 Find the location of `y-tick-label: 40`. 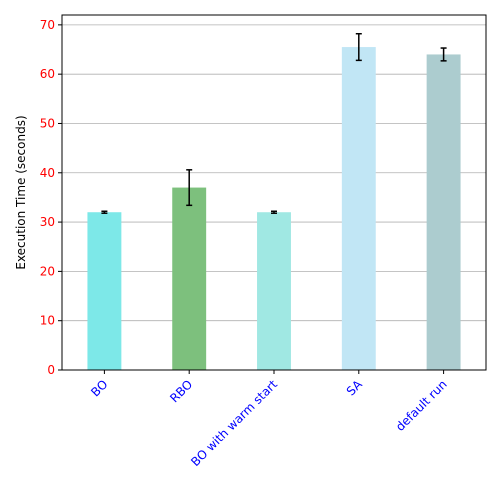

y-tick-label: 40 is located at coordinates (47, 173).